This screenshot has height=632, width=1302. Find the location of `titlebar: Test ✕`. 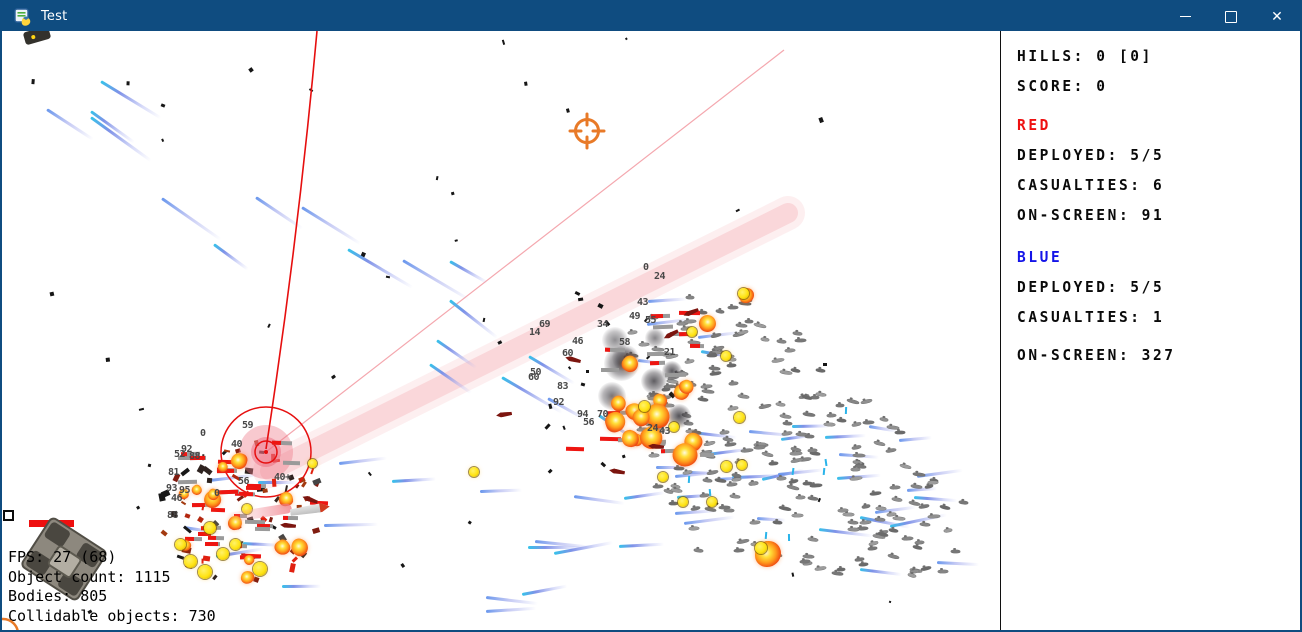

titlebar: Test ✕ is located at coordinates (651, 16).